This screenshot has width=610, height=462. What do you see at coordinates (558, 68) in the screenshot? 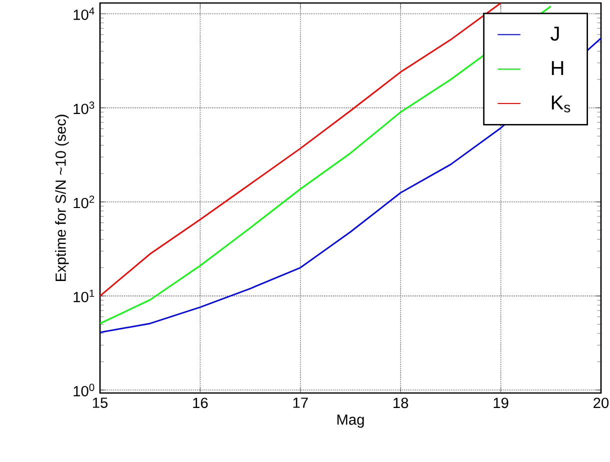
I see `legend-label: H` at bounding box center [558, 68].